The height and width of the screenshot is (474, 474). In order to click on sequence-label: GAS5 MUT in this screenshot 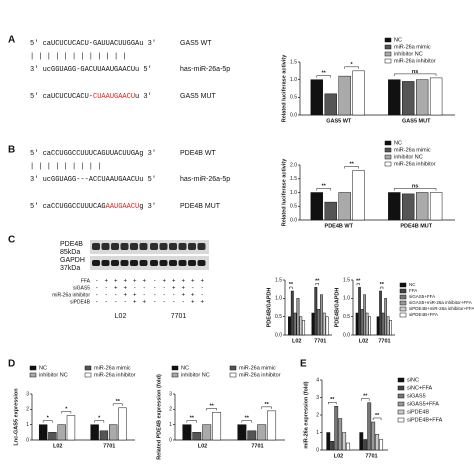, I will do `click(198, 96)`.